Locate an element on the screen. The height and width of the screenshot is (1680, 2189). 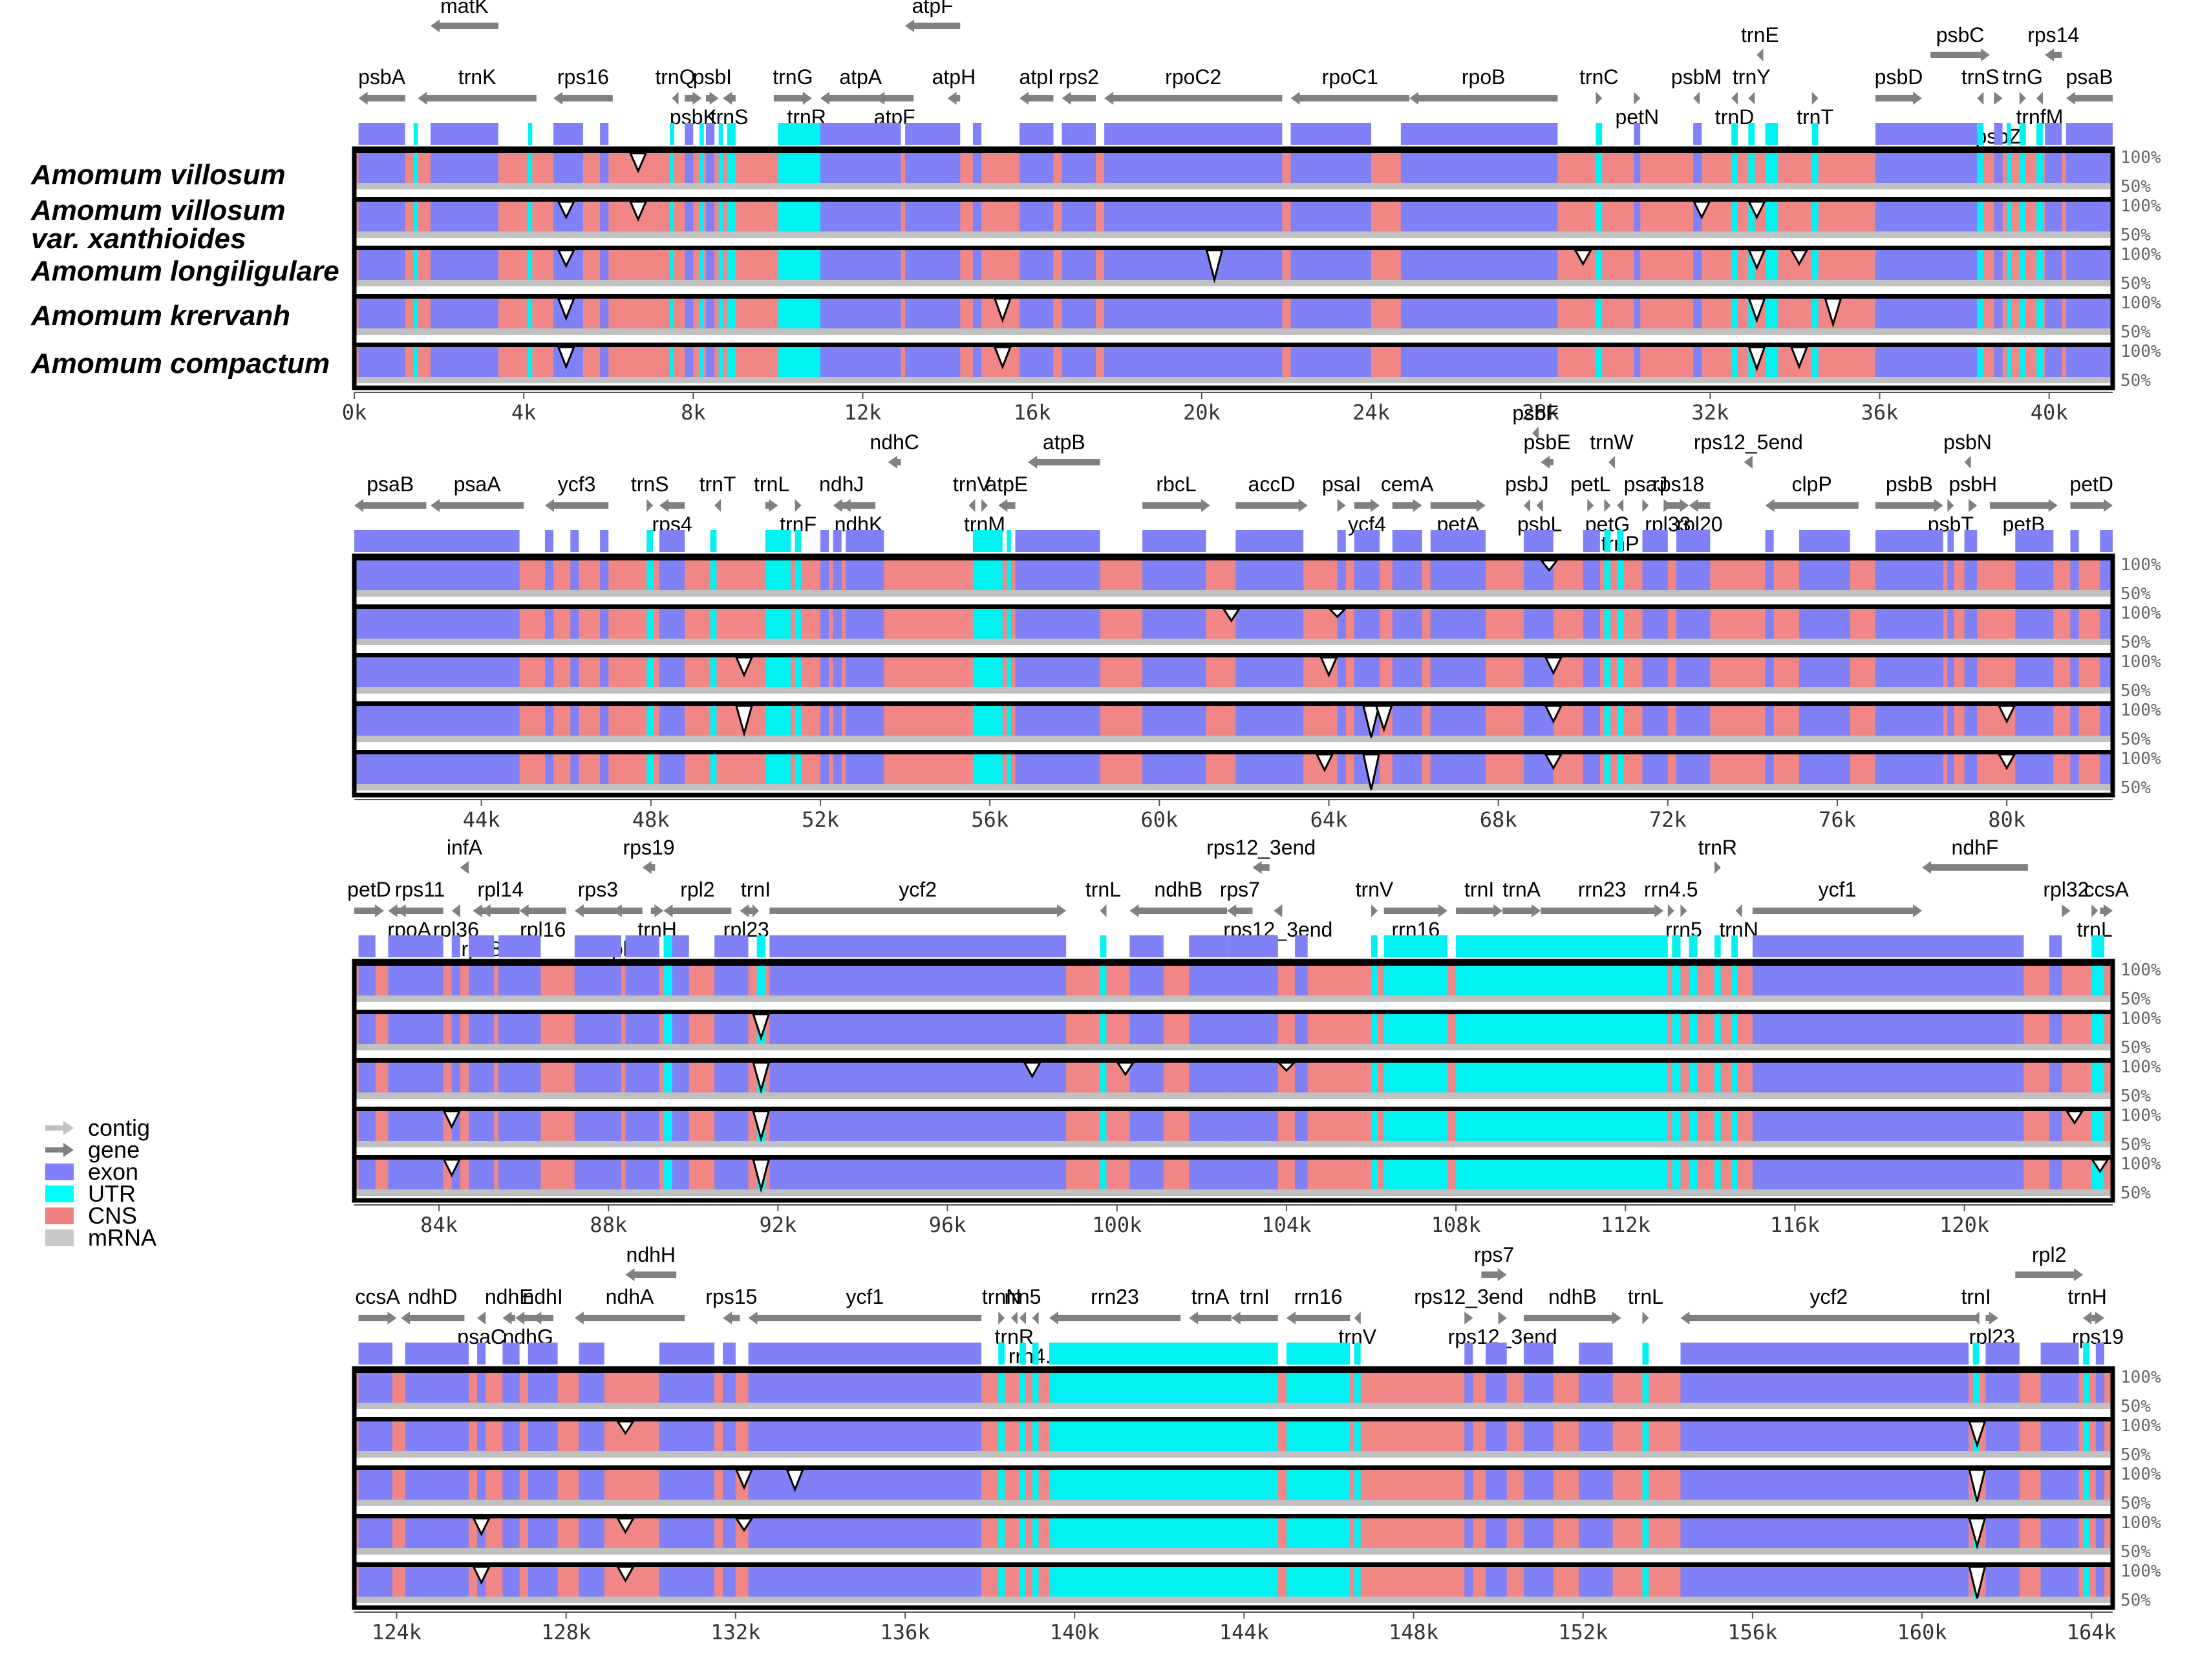
x-tick-label: 60k is located at coordinates (1159, 820).